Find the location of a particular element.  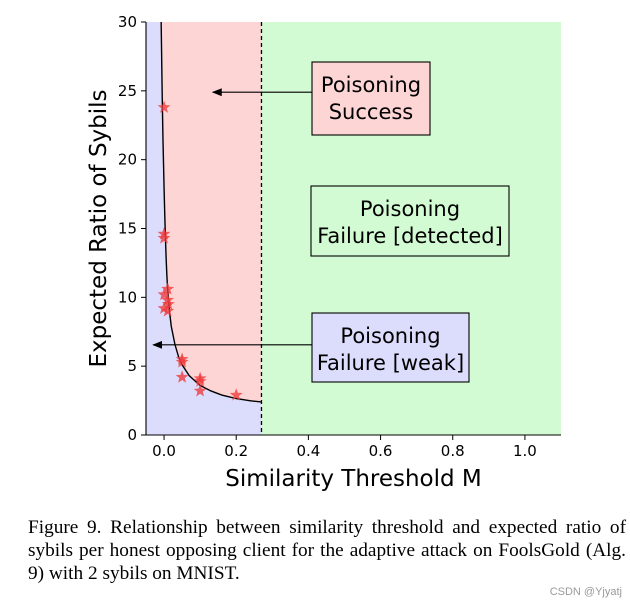

x-tick-label: 0.0 is located at coordinates (164, 451).